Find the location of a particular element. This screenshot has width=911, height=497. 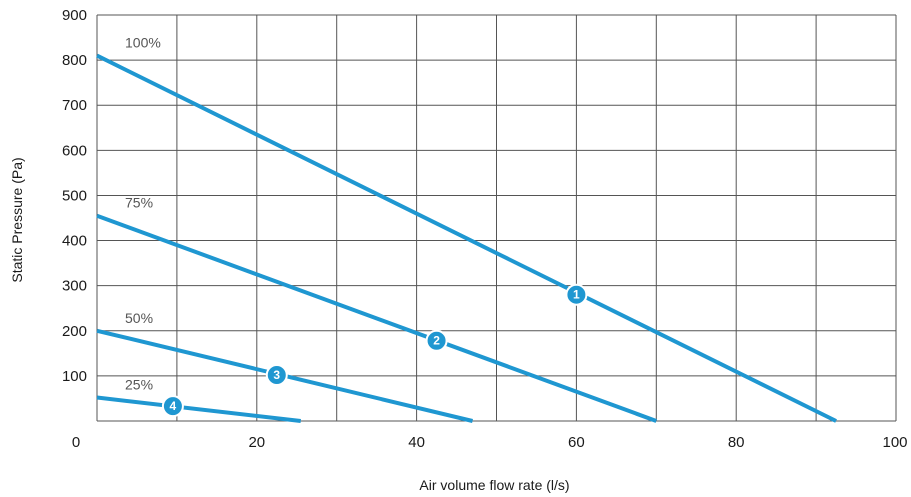

x-tick-label: 80 is located at coordinates (736, 442).